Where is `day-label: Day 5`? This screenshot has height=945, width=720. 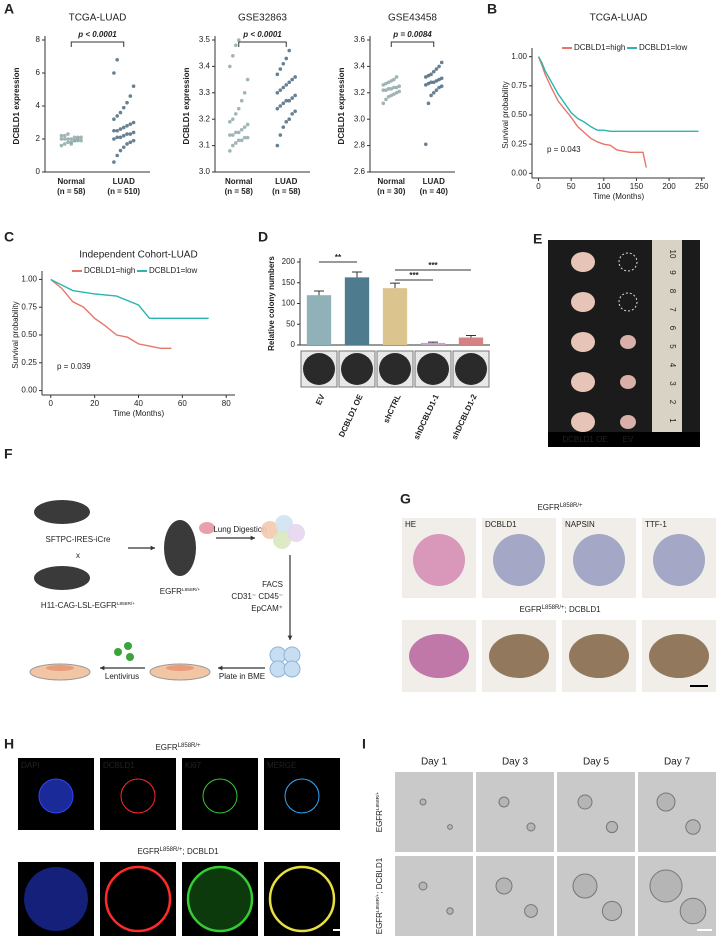
day-label: Day 5 is located at coordinates (596, 762).